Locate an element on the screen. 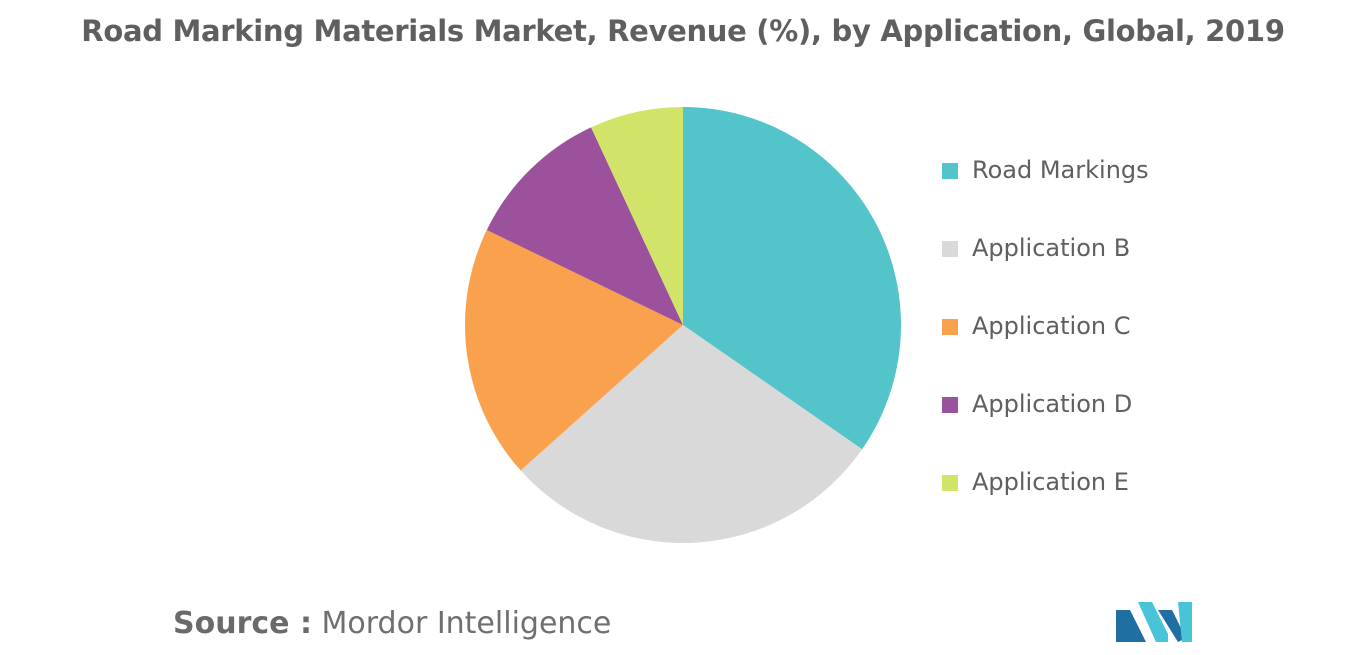 This screenshot has height=655, width=1366. source-label: Source : is located at coordinates (242, 623).